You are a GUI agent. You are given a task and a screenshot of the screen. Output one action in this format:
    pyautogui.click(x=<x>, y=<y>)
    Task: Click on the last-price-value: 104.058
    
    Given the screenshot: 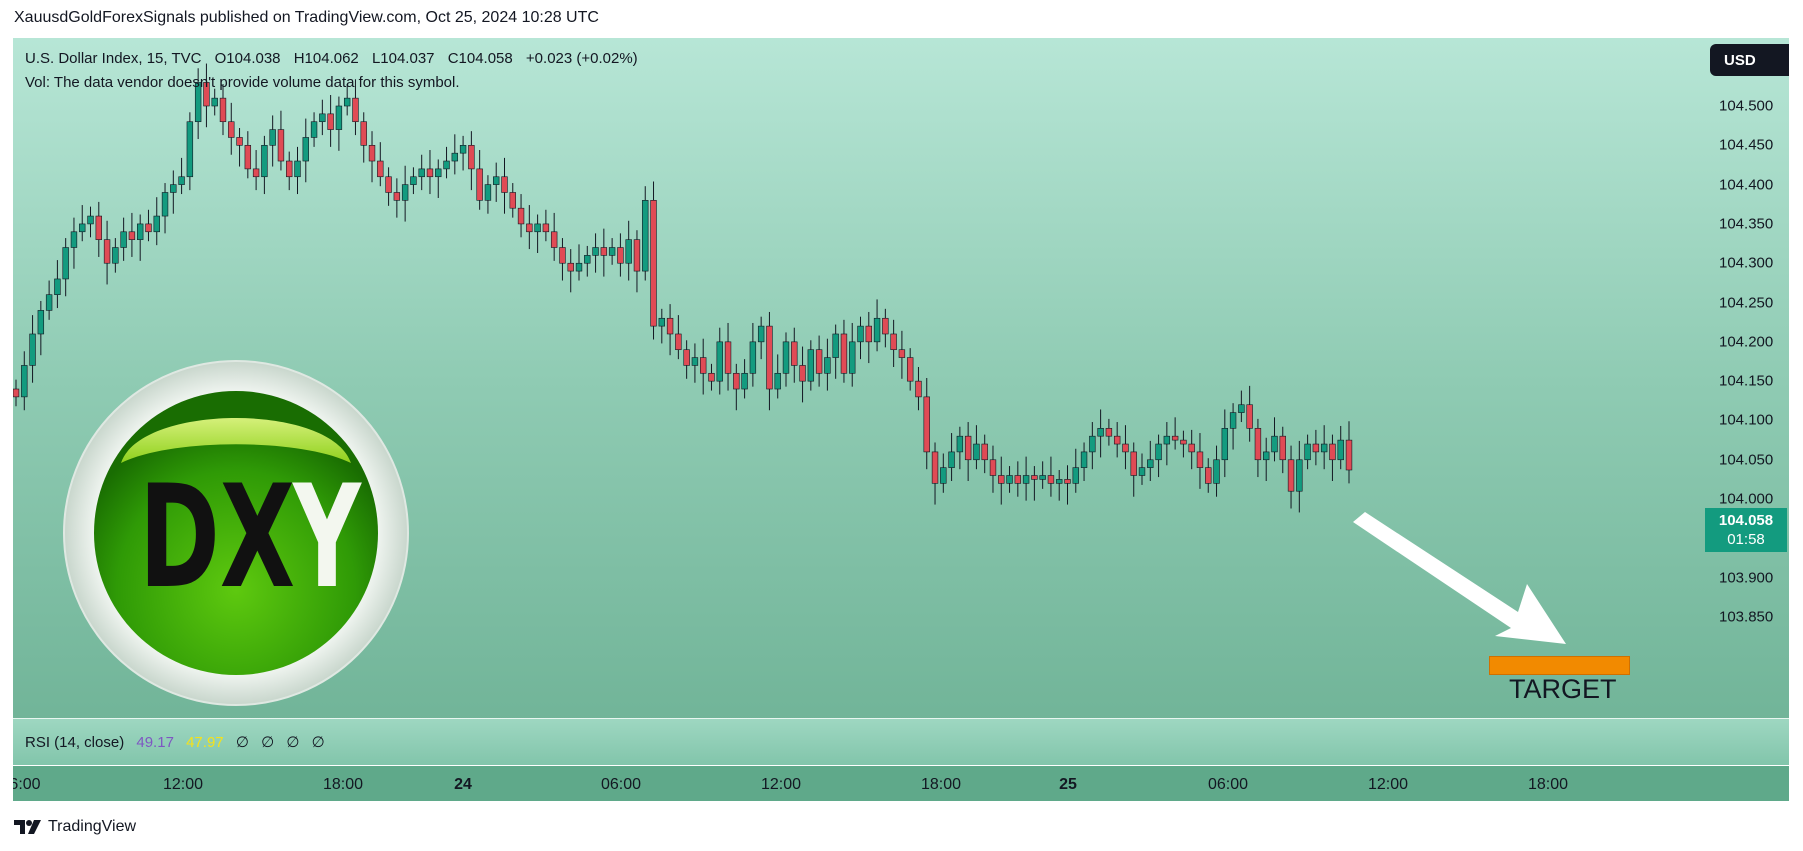 What is the action you would take?
    pyautogui.click(x=1746, y=520)
    